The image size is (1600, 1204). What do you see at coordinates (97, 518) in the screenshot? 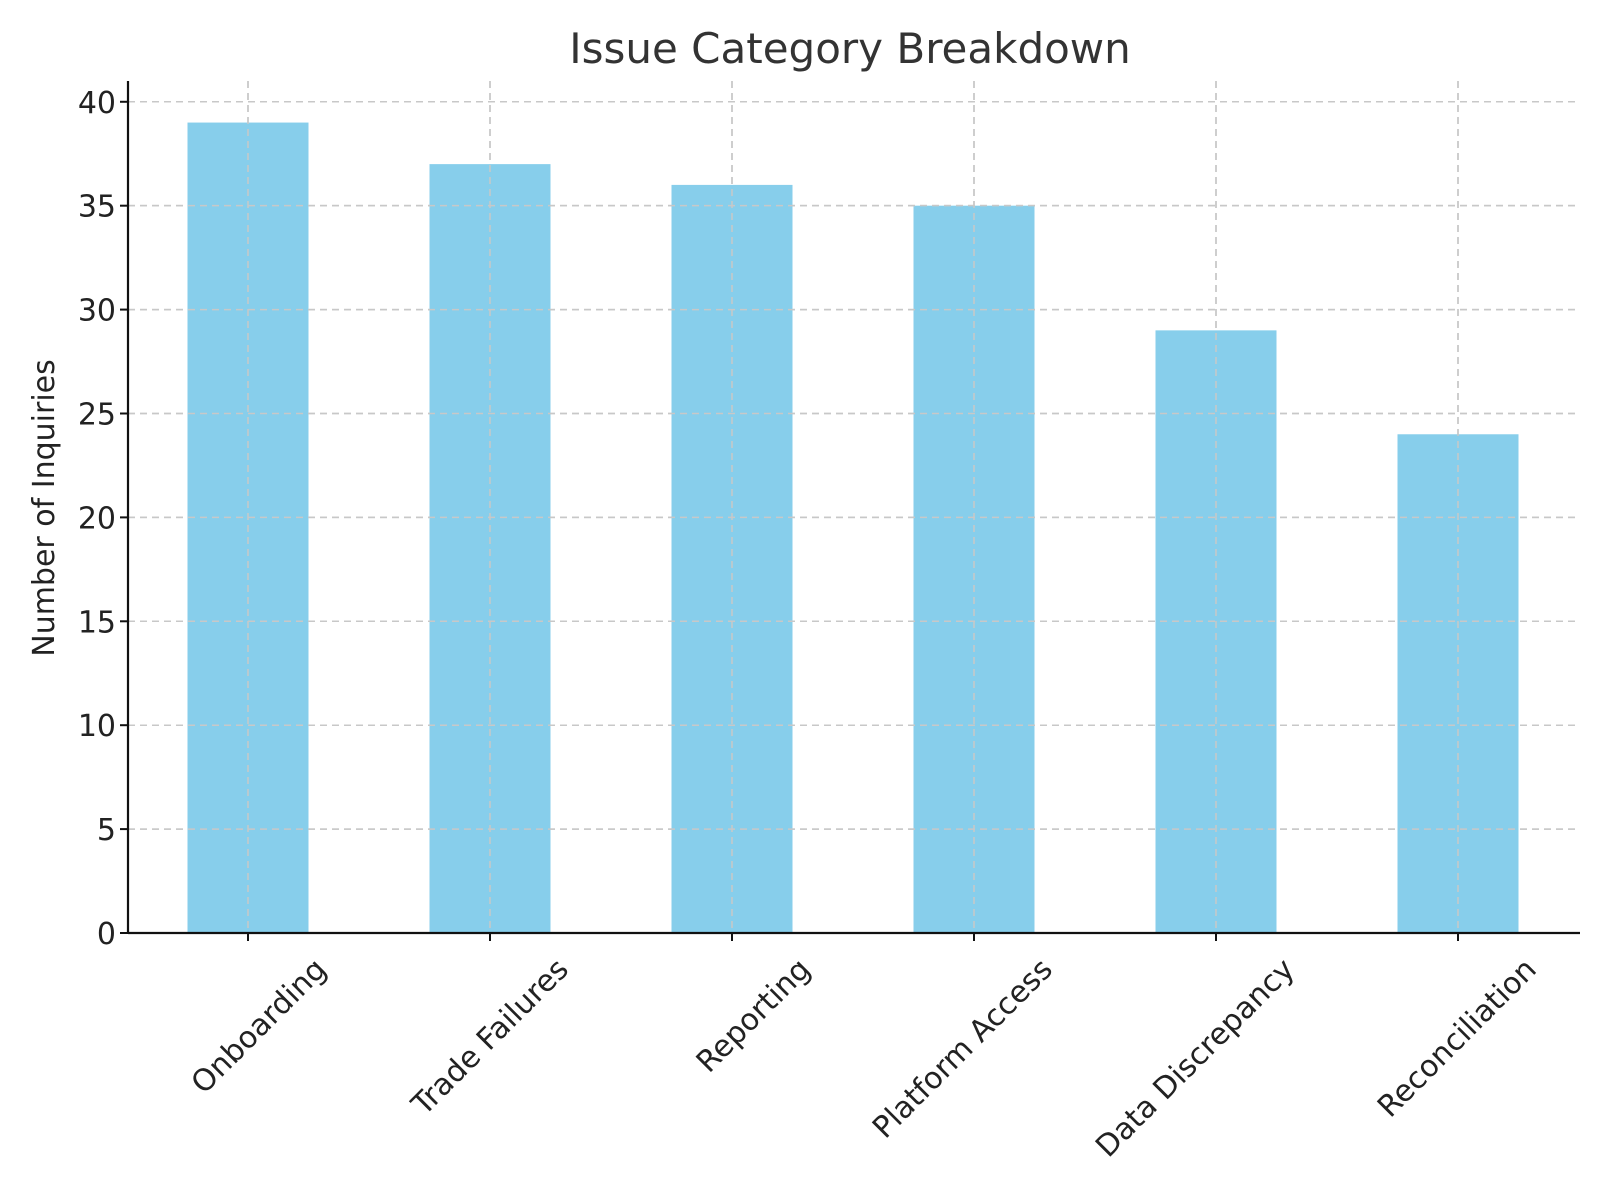
I see `y-tick-label: 20` at bounding box center [97, 518].